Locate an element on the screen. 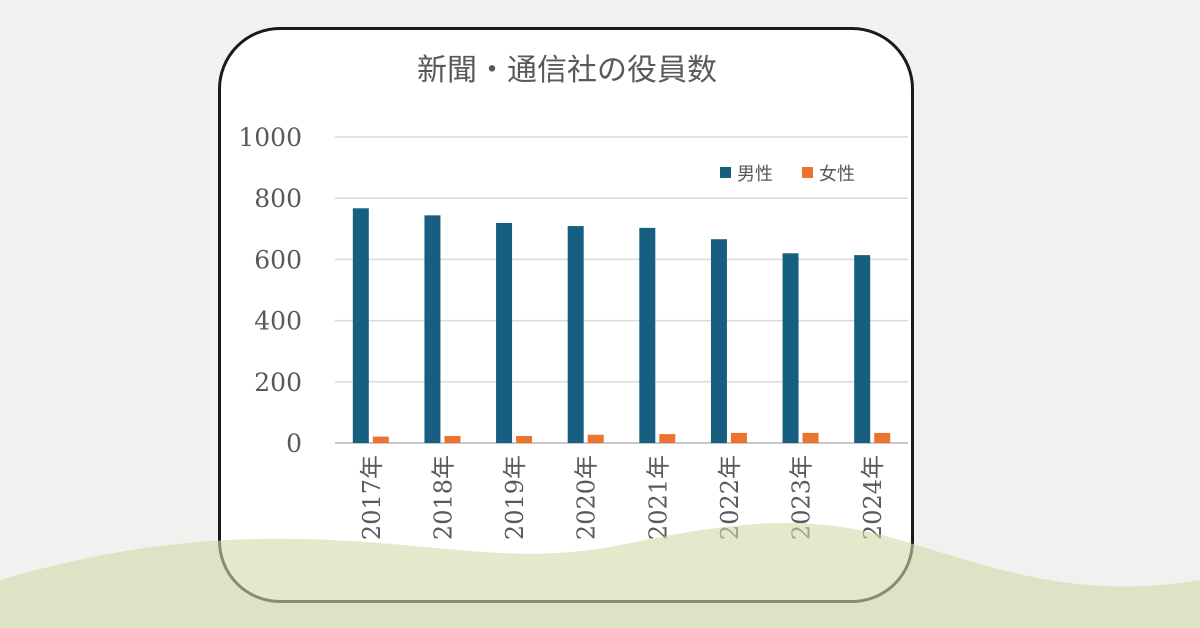 This screenshot has height=628, width=1200. x-tick-label: 2024年 is located at coordinates (873, 497).